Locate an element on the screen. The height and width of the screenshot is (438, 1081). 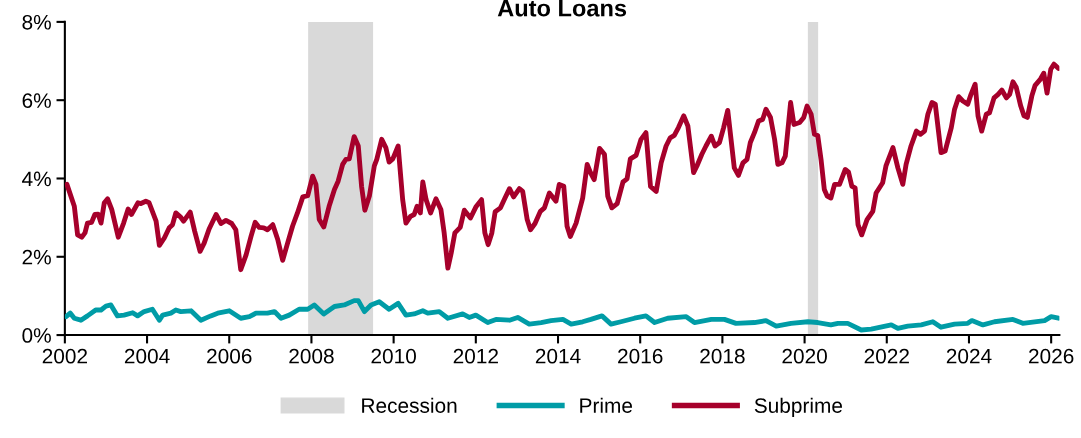
legend-label: Recession is located at coordinates (409, 405).